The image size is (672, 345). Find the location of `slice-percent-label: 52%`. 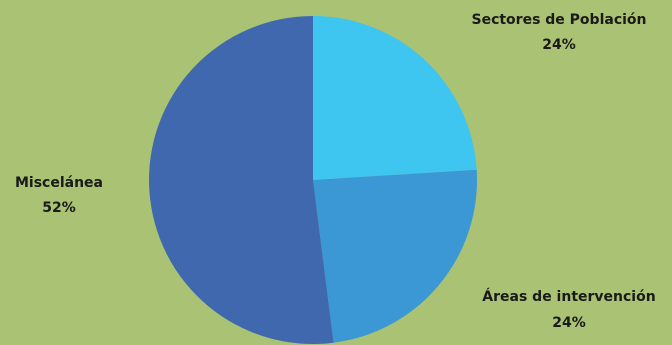

slice-percent-label: 52% is located at coordinates (59, 208).